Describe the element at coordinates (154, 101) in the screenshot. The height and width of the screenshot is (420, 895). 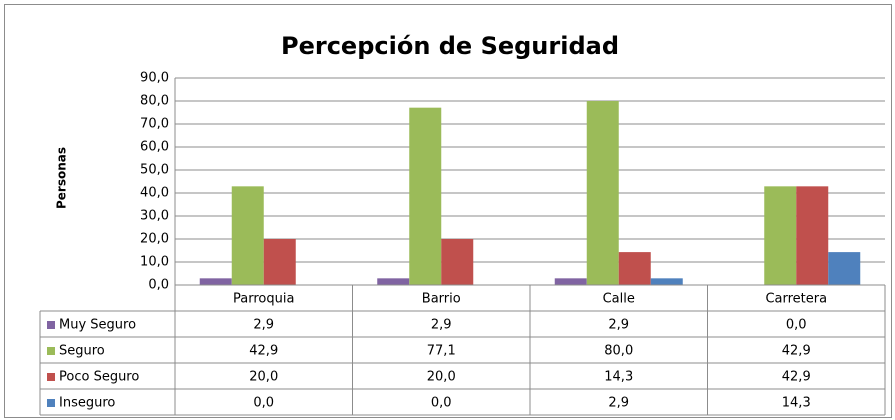
I see `y-tick-label: 80,0` at that location.